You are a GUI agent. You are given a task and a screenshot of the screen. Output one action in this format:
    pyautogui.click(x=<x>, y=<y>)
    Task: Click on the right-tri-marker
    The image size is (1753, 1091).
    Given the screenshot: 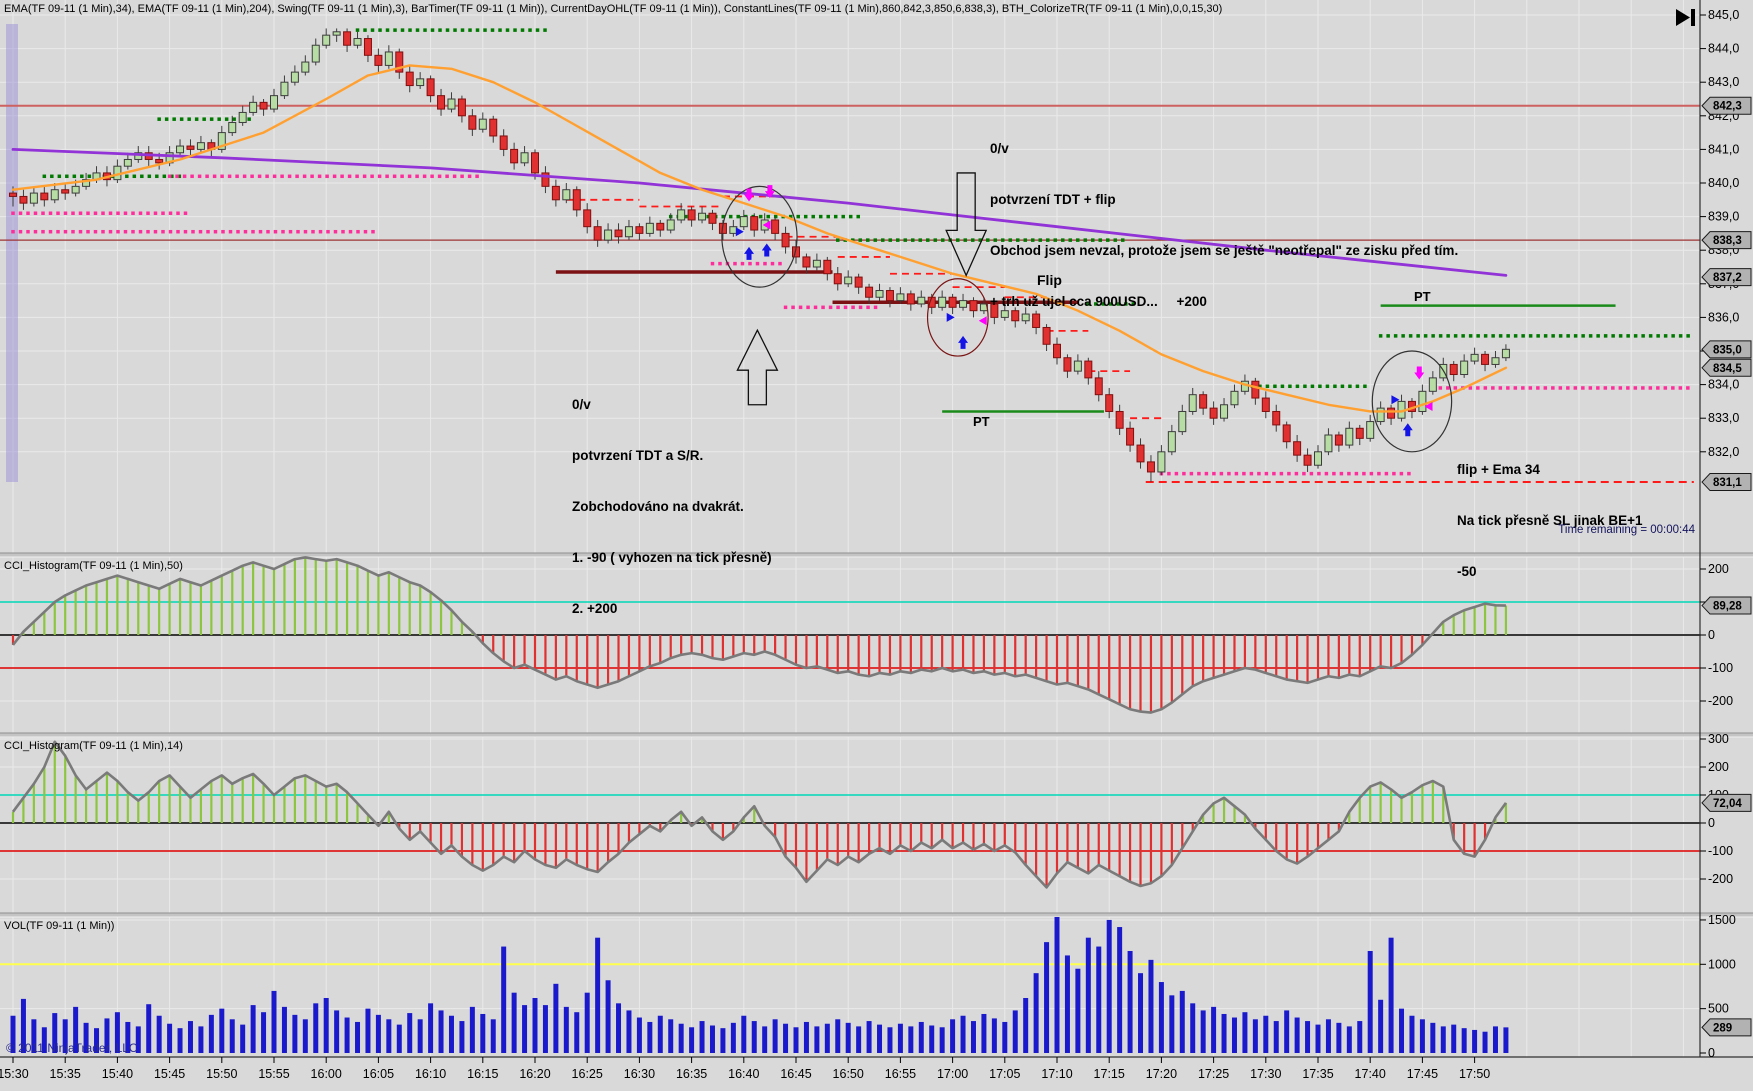 What is the action you would take?
    pyautogui.click(x=950, y=317)
    